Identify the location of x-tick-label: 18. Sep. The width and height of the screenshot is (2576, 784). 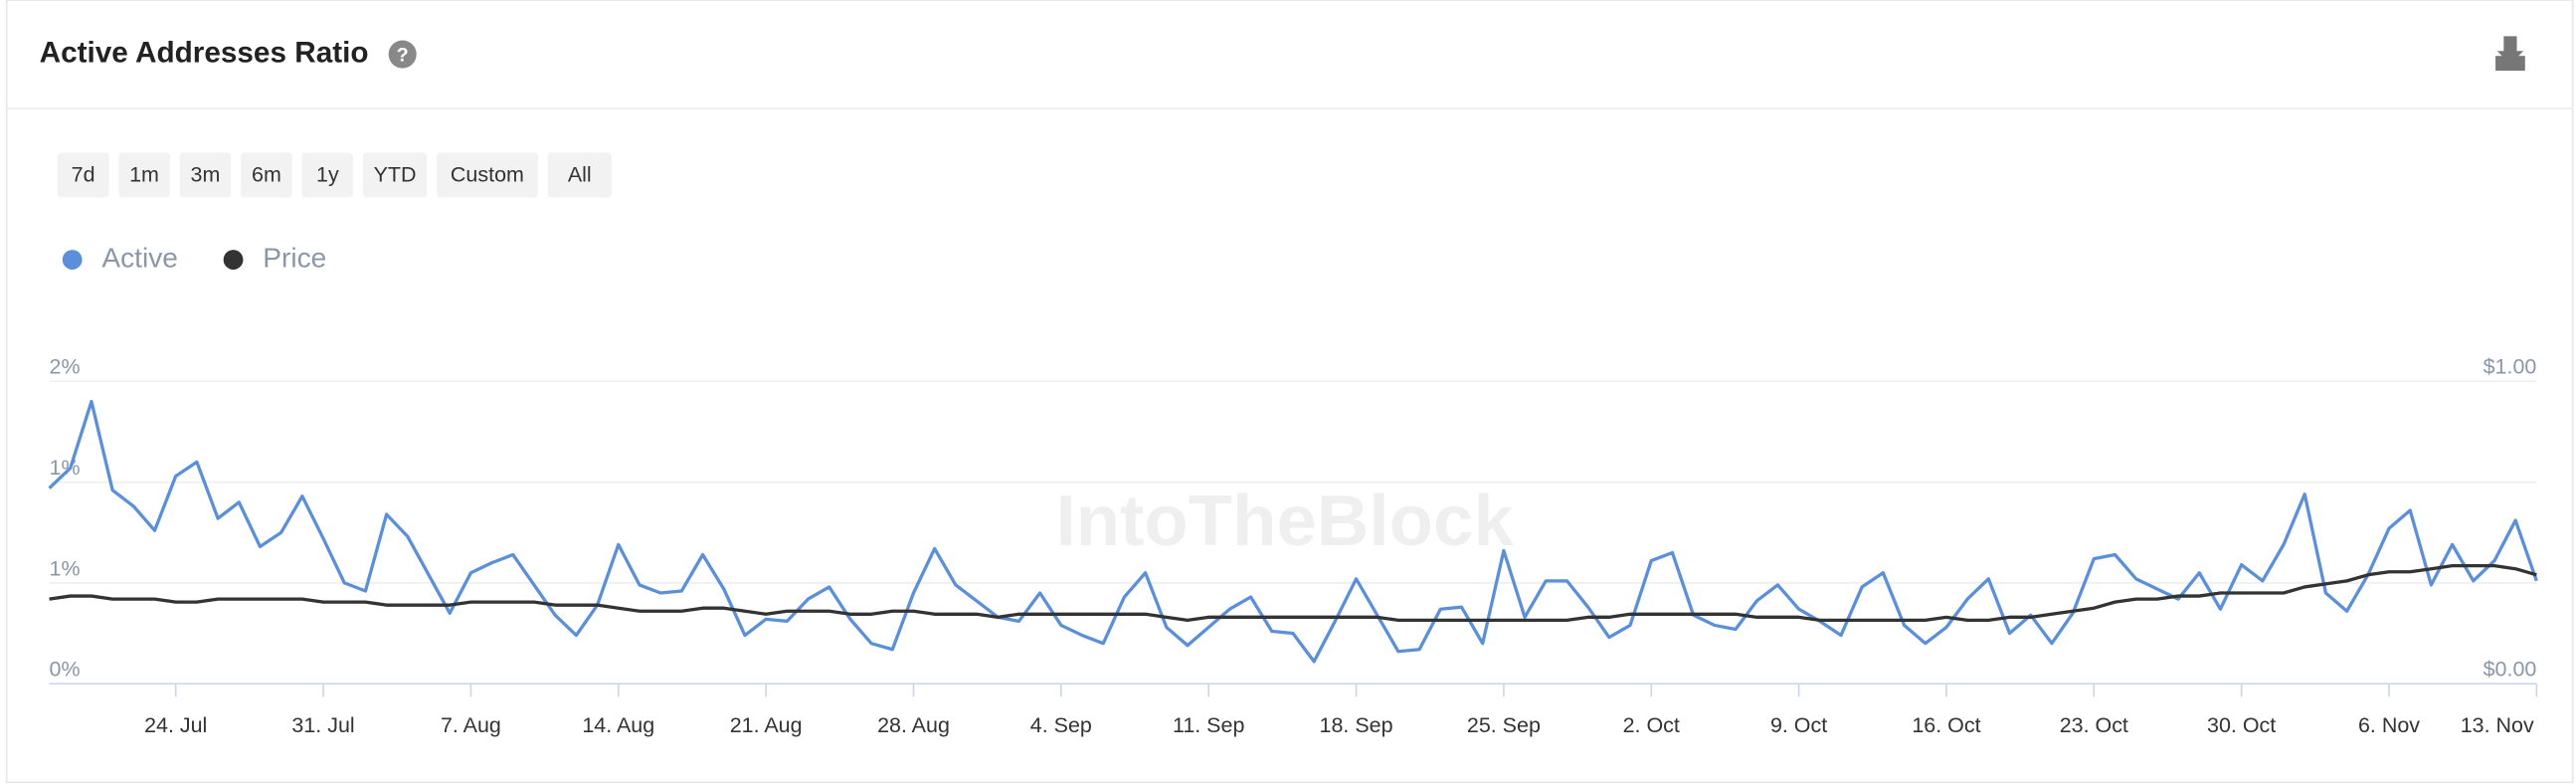
(1356, 725).